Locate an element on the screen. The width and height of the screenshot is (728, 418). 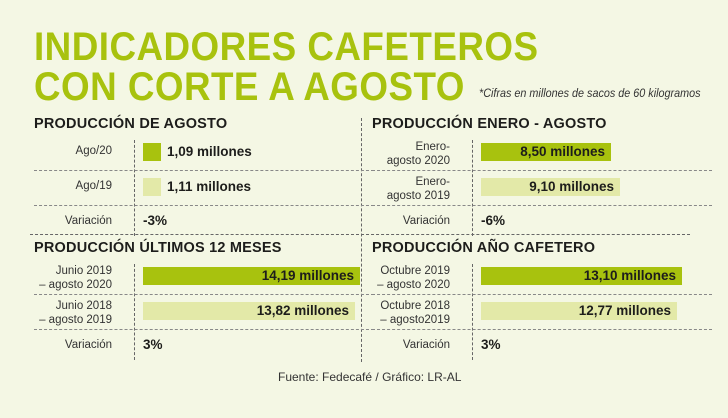
category-label: Ago/19 is located at coordinates (93, 186).